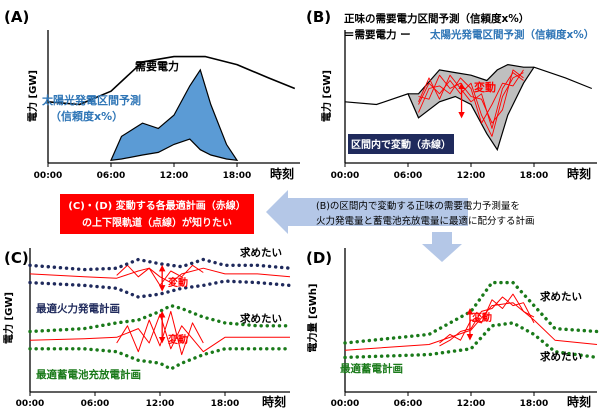  I want to click on panel-b-plot, so click(470, 98).